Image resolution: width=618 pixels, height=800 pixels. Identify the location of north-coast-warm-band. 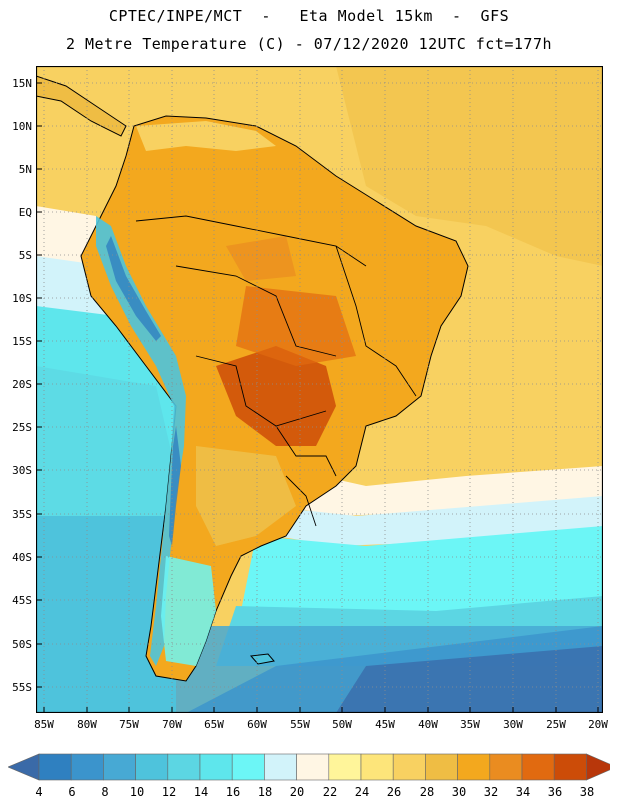
(206, 136).